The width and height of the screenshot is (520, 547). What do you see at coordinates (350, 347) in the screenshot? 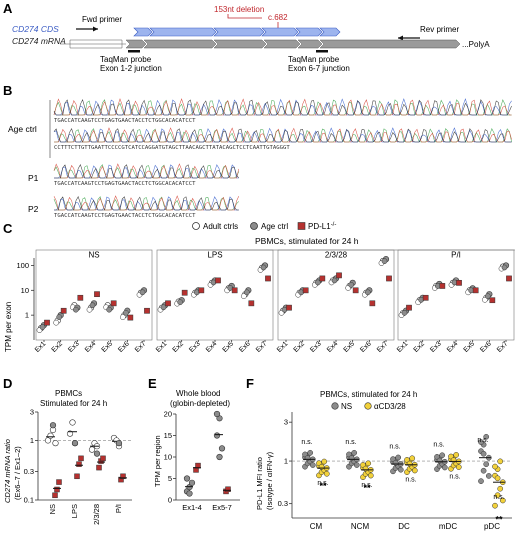
I see `panel-c-xtick-label: Ex5` at bounding box center [350, 347].